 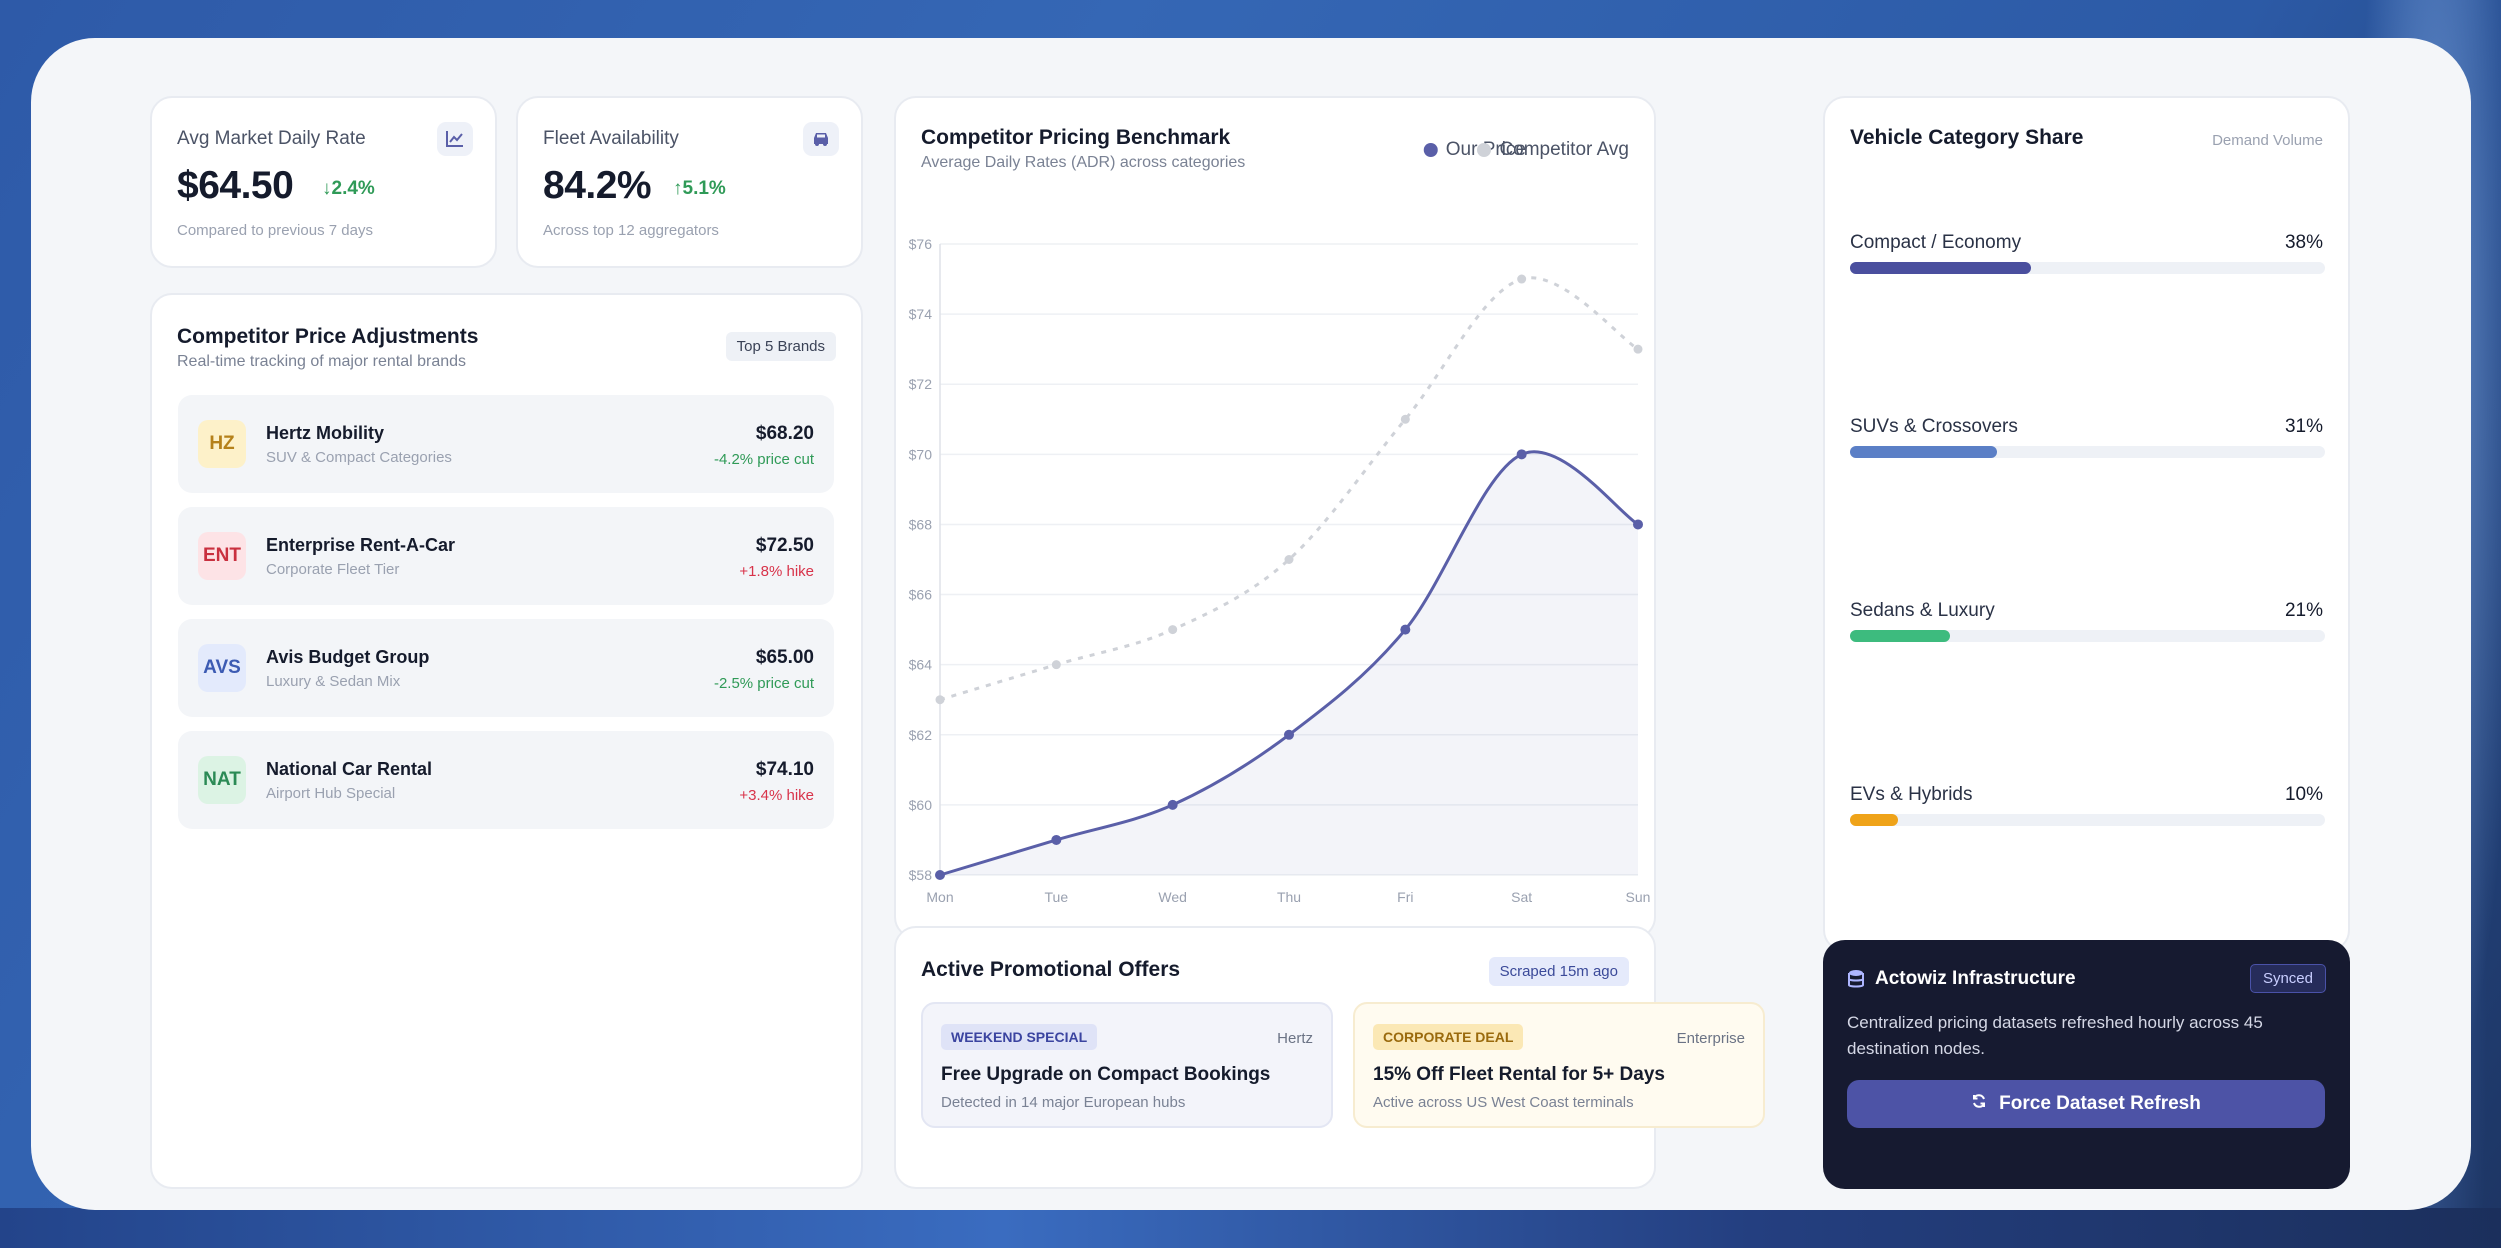 What do you see at coordinates (348, 657) in the screenshot?
I see `brand-name: Avis Budget Group` at bounding box center [348, 657].